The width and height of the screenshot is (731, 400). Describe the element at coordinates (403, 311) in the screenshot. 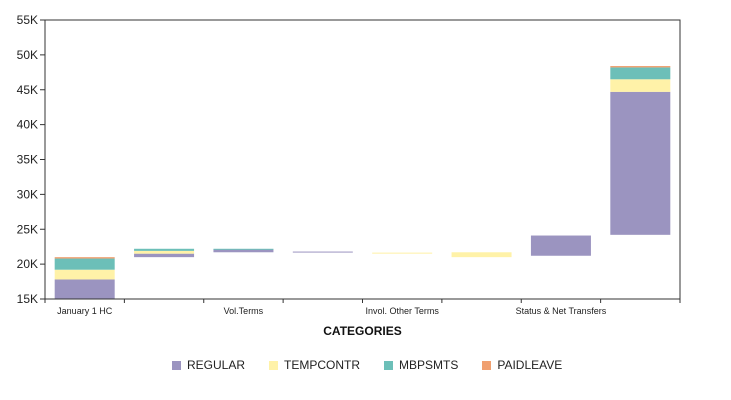

I see `x-tick-label: Invol. Other Terms` at that location.